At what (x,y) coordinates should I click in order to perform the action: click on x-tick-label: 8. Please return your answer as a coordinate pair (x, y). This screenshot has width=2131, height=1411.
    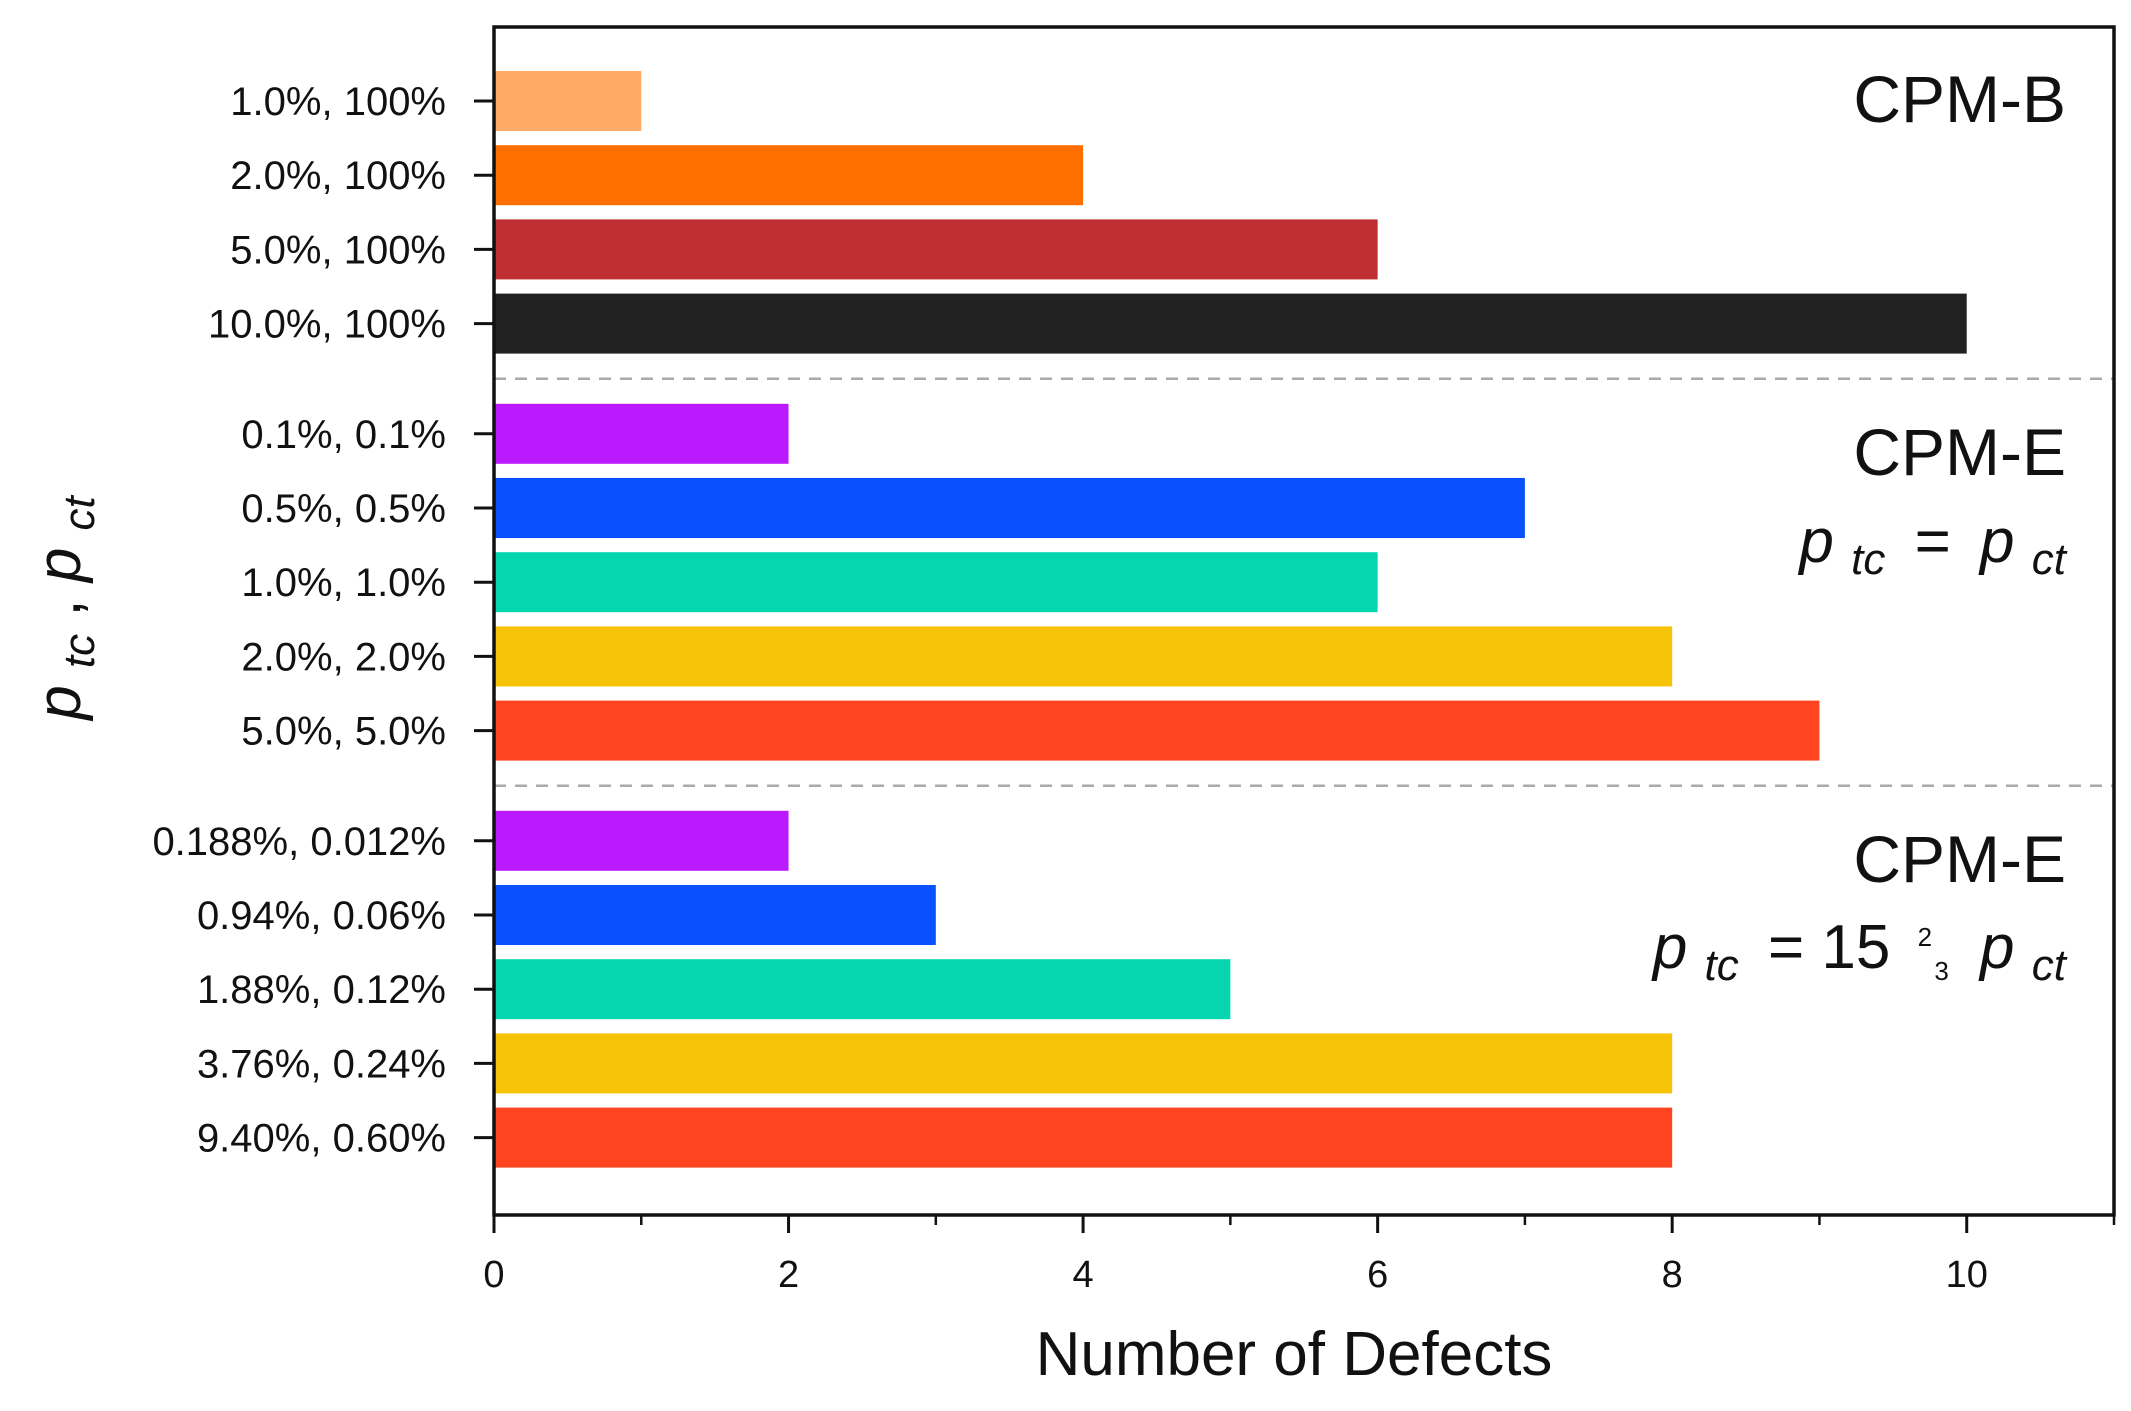
    Looking at the image, I should click on (1672, 1275).